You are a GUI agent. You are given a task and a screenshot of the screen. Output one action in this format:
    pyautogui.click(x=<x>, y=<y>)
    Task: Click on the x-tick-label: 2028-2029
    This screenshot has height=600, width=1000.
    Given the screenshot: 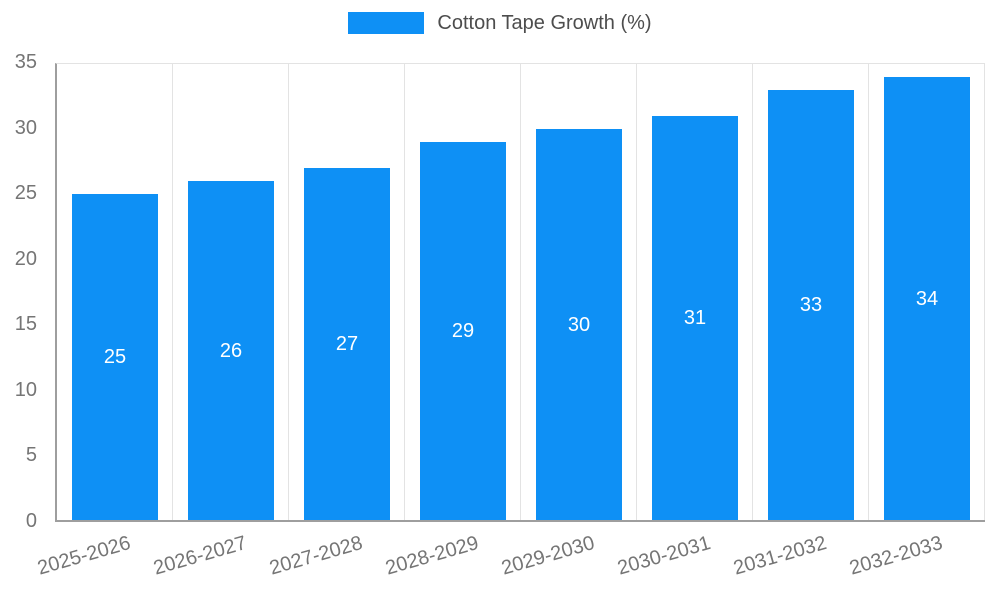 What is the action you would take?
    pyautogui.click(x=432, y=556)
    